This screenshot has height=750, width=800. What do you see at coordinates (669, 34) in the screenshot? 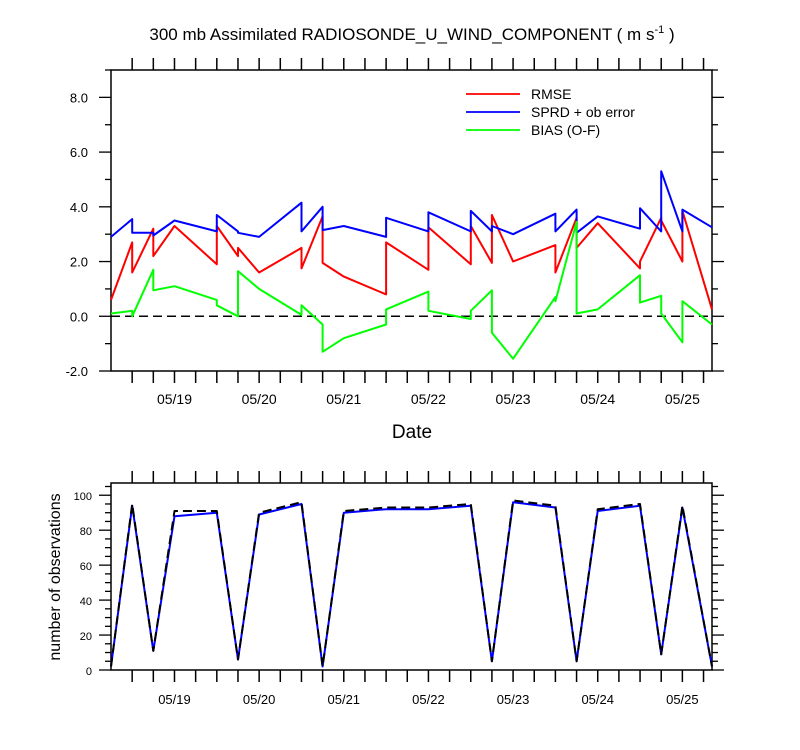
I see `chart-title-close: )` at bounding box center [669, 34].